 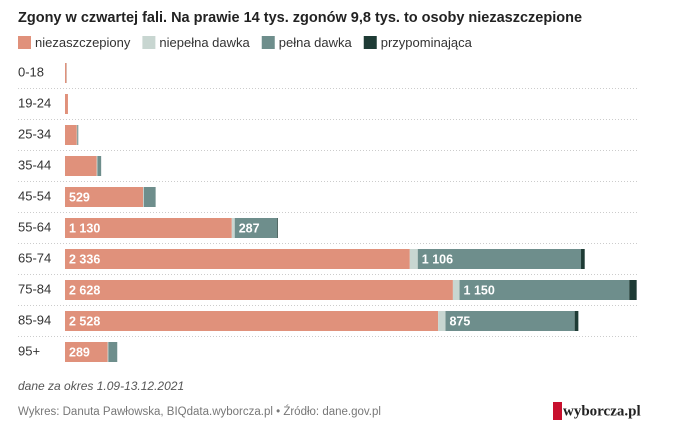 What do you see at coordinates (427, 42) in the screenshot?
I see `legend-label: przypominająca` at bounding box center [427, 42].